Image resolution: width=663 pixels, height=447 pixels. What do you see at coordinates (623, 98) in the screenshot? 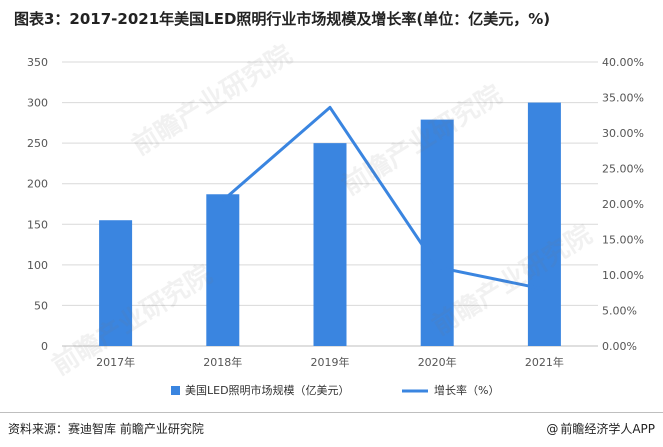
I see `y-right-tick-label: 35.00%` at bounding box center [623, 98].